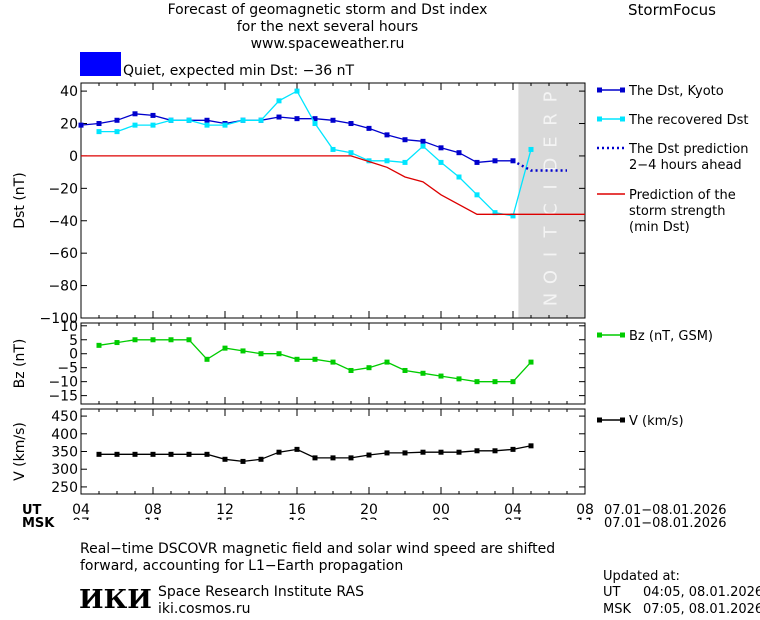 The image size is (760, 620). What do you see at coordinates (672, 10) in the screenshot?
I see `brand-name: StormFocus` at bounding box center [672, 10].